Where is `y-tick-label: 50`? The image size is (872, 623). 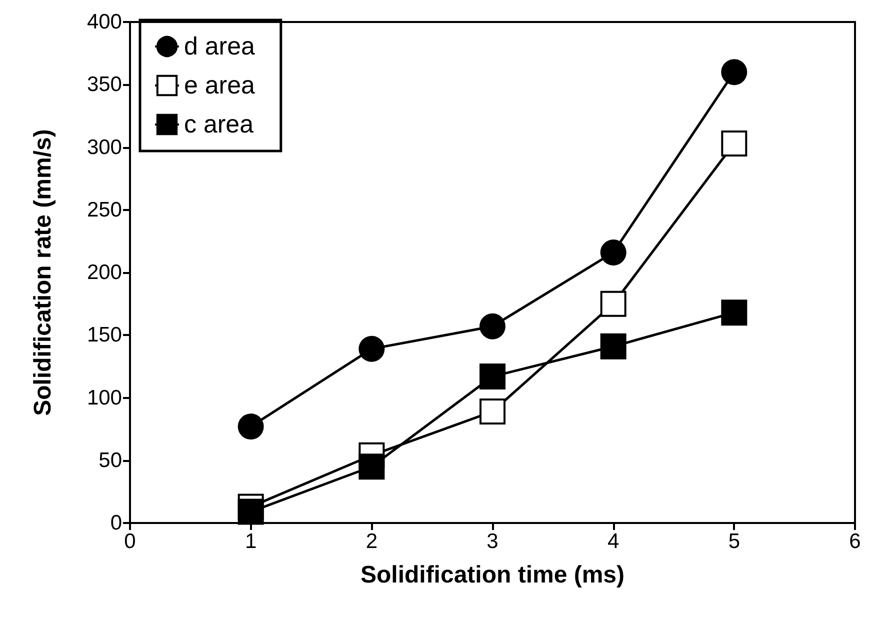 y-tick-label: 50 is located at coordinates (110, 460).